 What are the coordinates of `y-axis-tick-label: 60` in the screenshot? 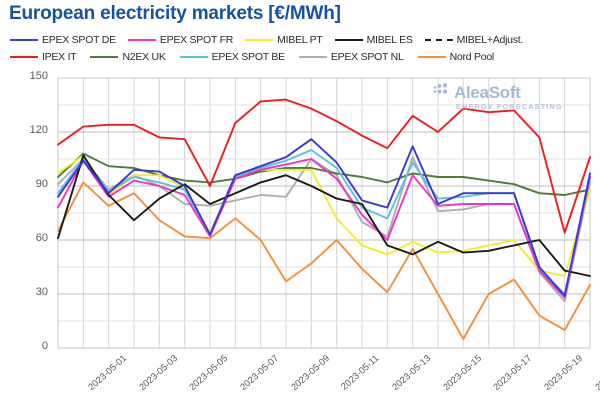 It's located at (41, 238).